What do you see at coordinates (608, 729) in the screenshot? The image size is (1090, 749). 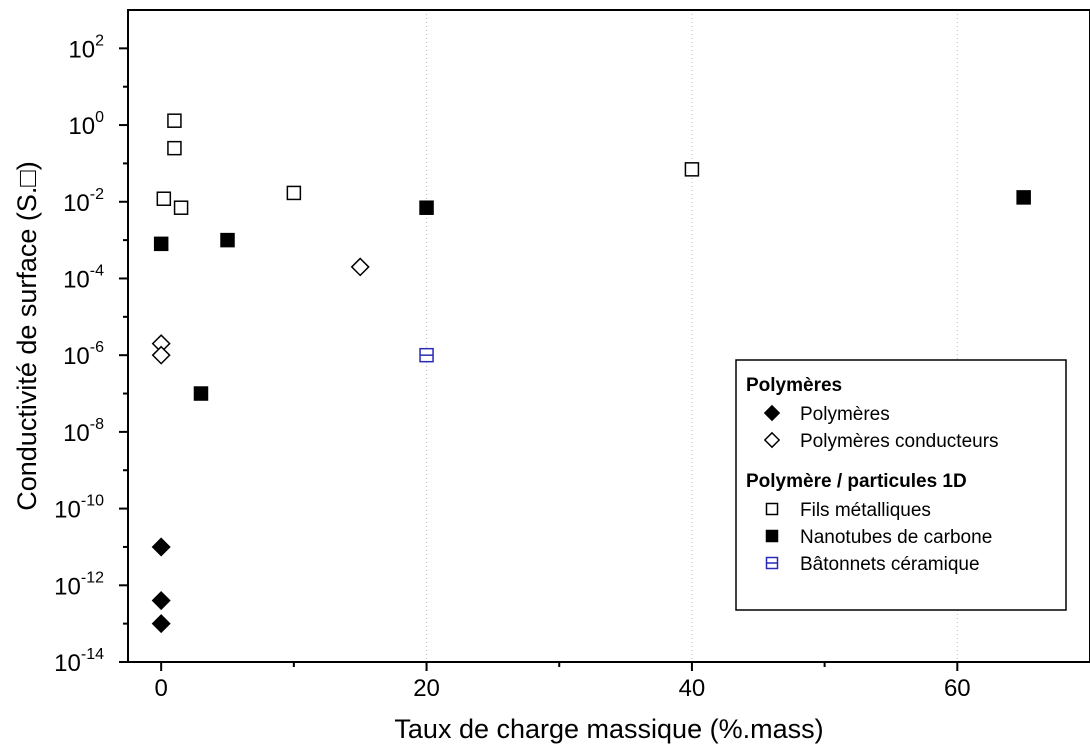 I see `x-axis-title: Taux de charge massique (%.mass)` at bounding box center [608, 729].